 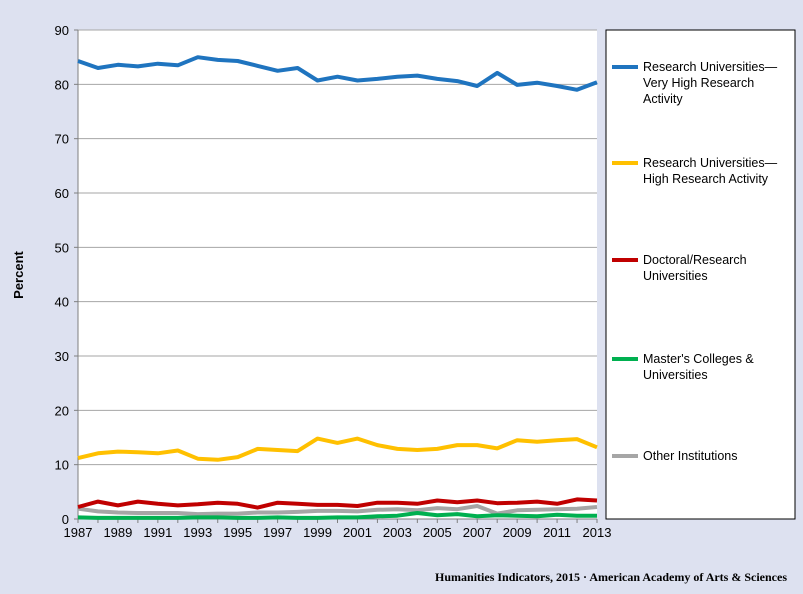 I want to click on x-tick-label: 1987, so click(x=78, y=532).